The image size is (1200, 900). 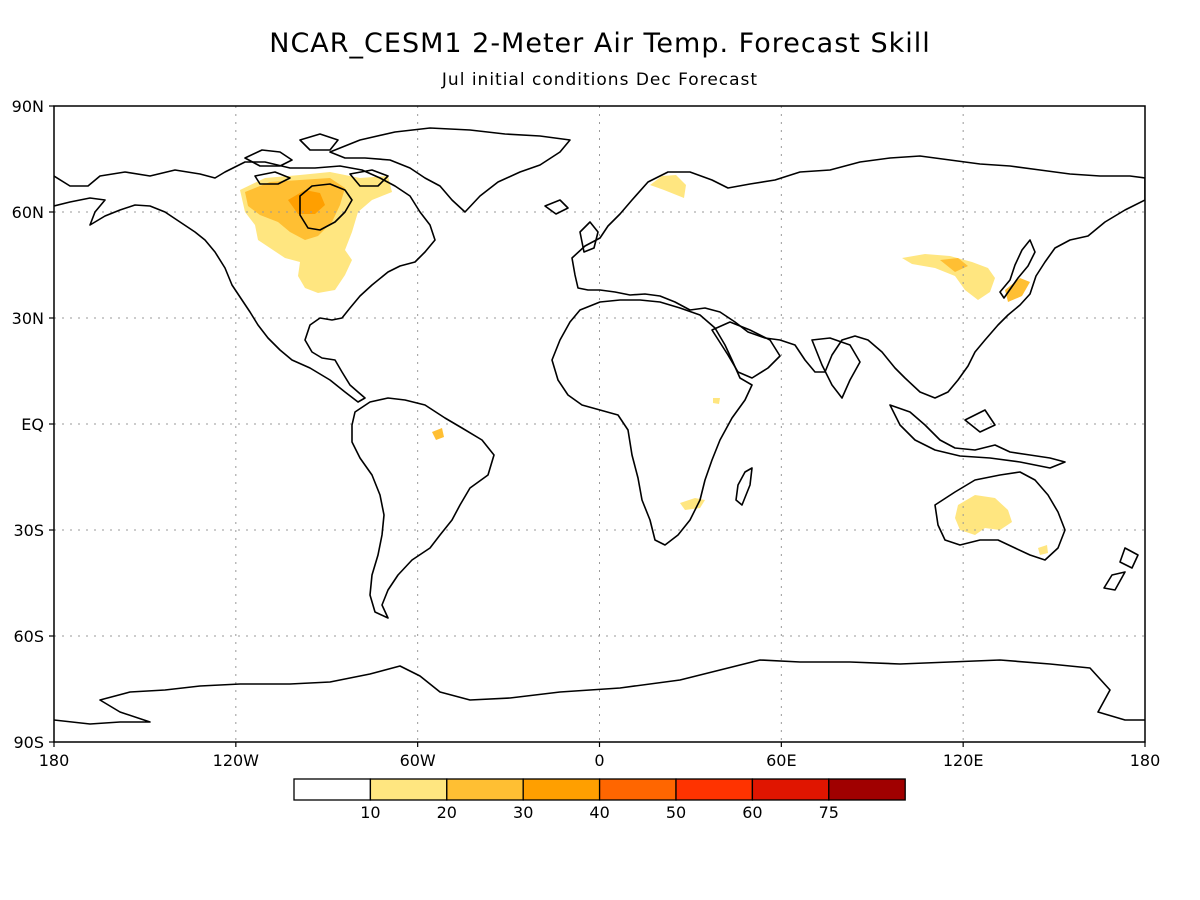 I want to click on skill-region-western-australia, so click(x=983, y=515).